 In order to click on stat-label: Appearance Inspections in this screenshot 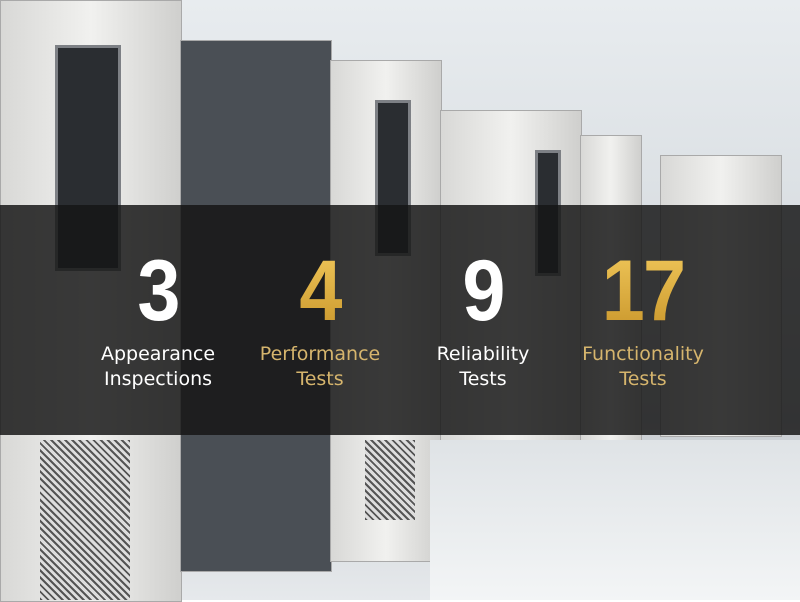, I will do `click(158, 366)`.